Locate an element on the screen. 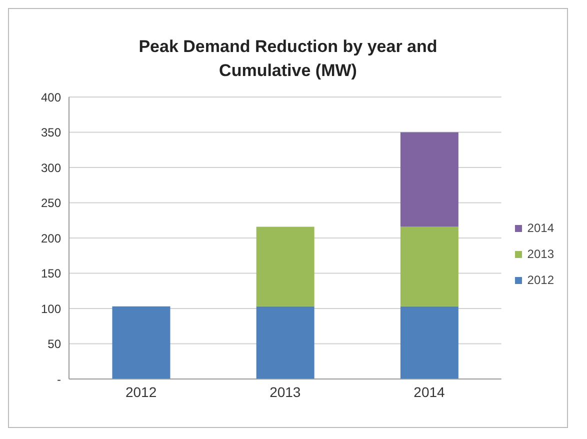  x-tick-label: 2013 is located at coordinates (285, 392).